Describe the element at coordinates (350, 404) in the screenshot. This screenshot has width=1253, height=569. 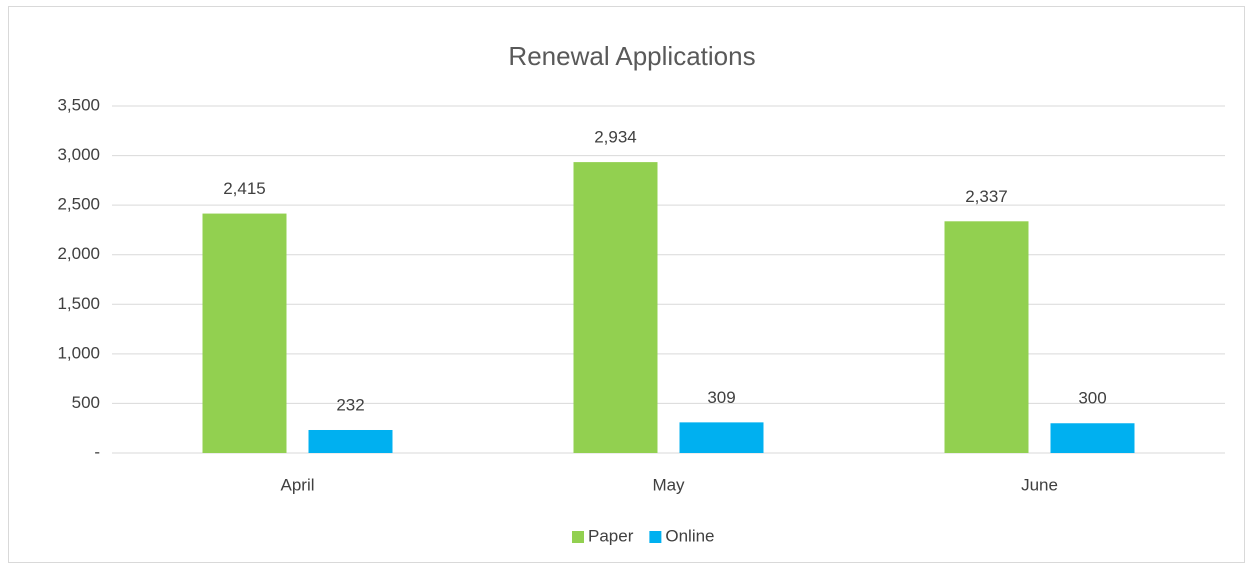
I see `data-label: 232` at that location.